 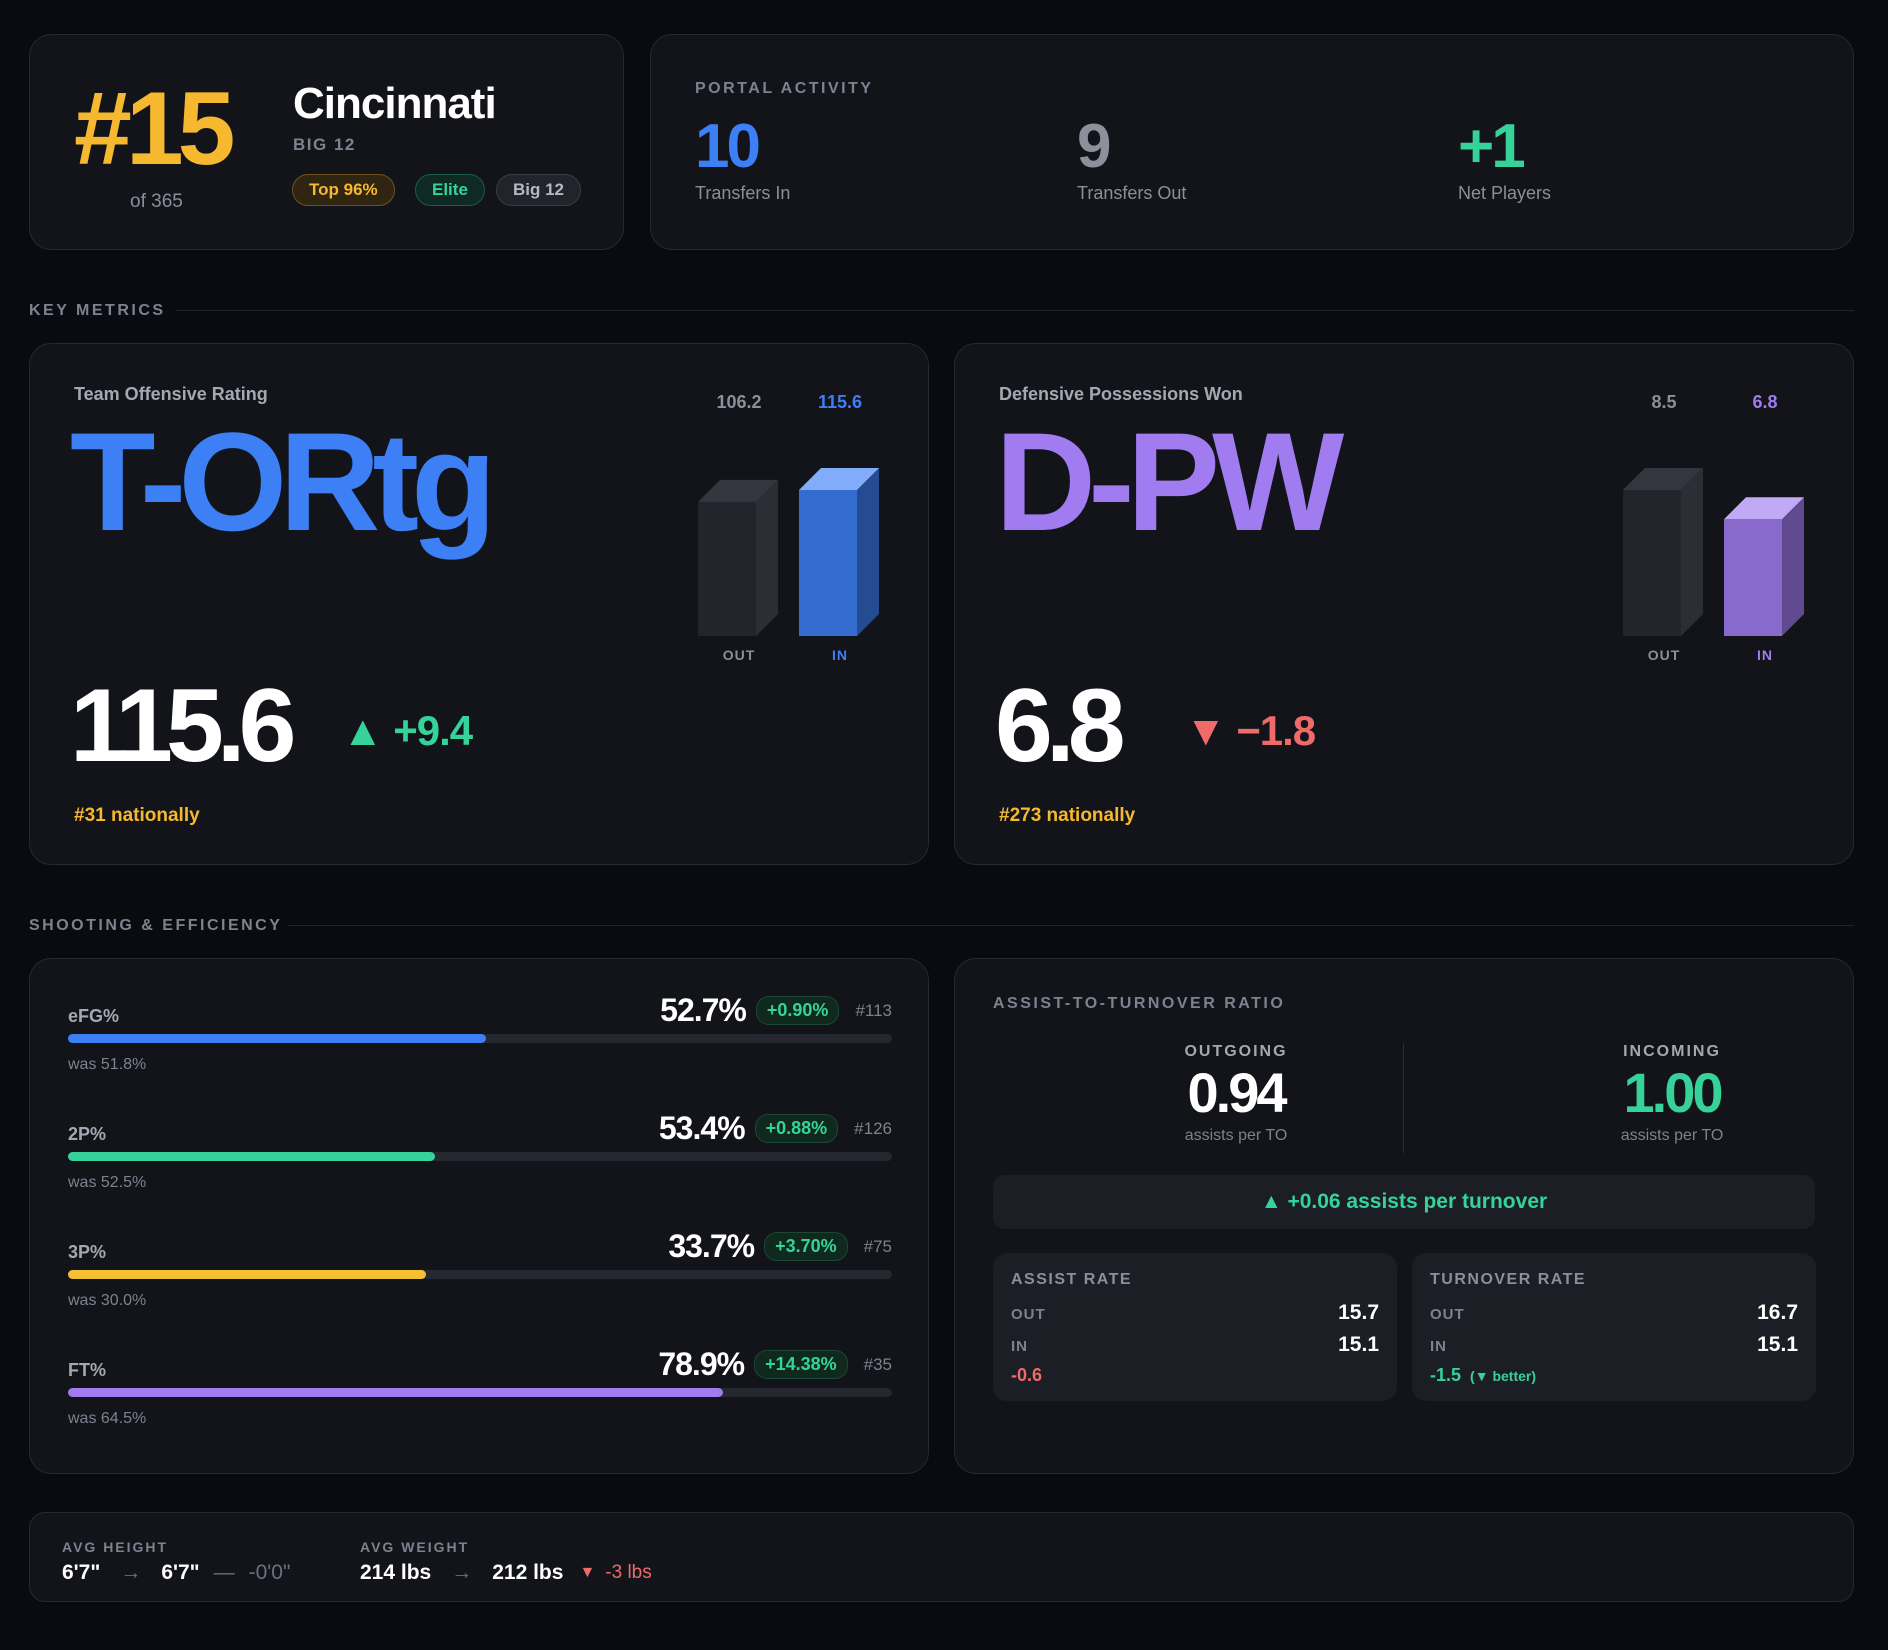 I want to click on arrow-right-icon: →, so click(x=131, y=1572).